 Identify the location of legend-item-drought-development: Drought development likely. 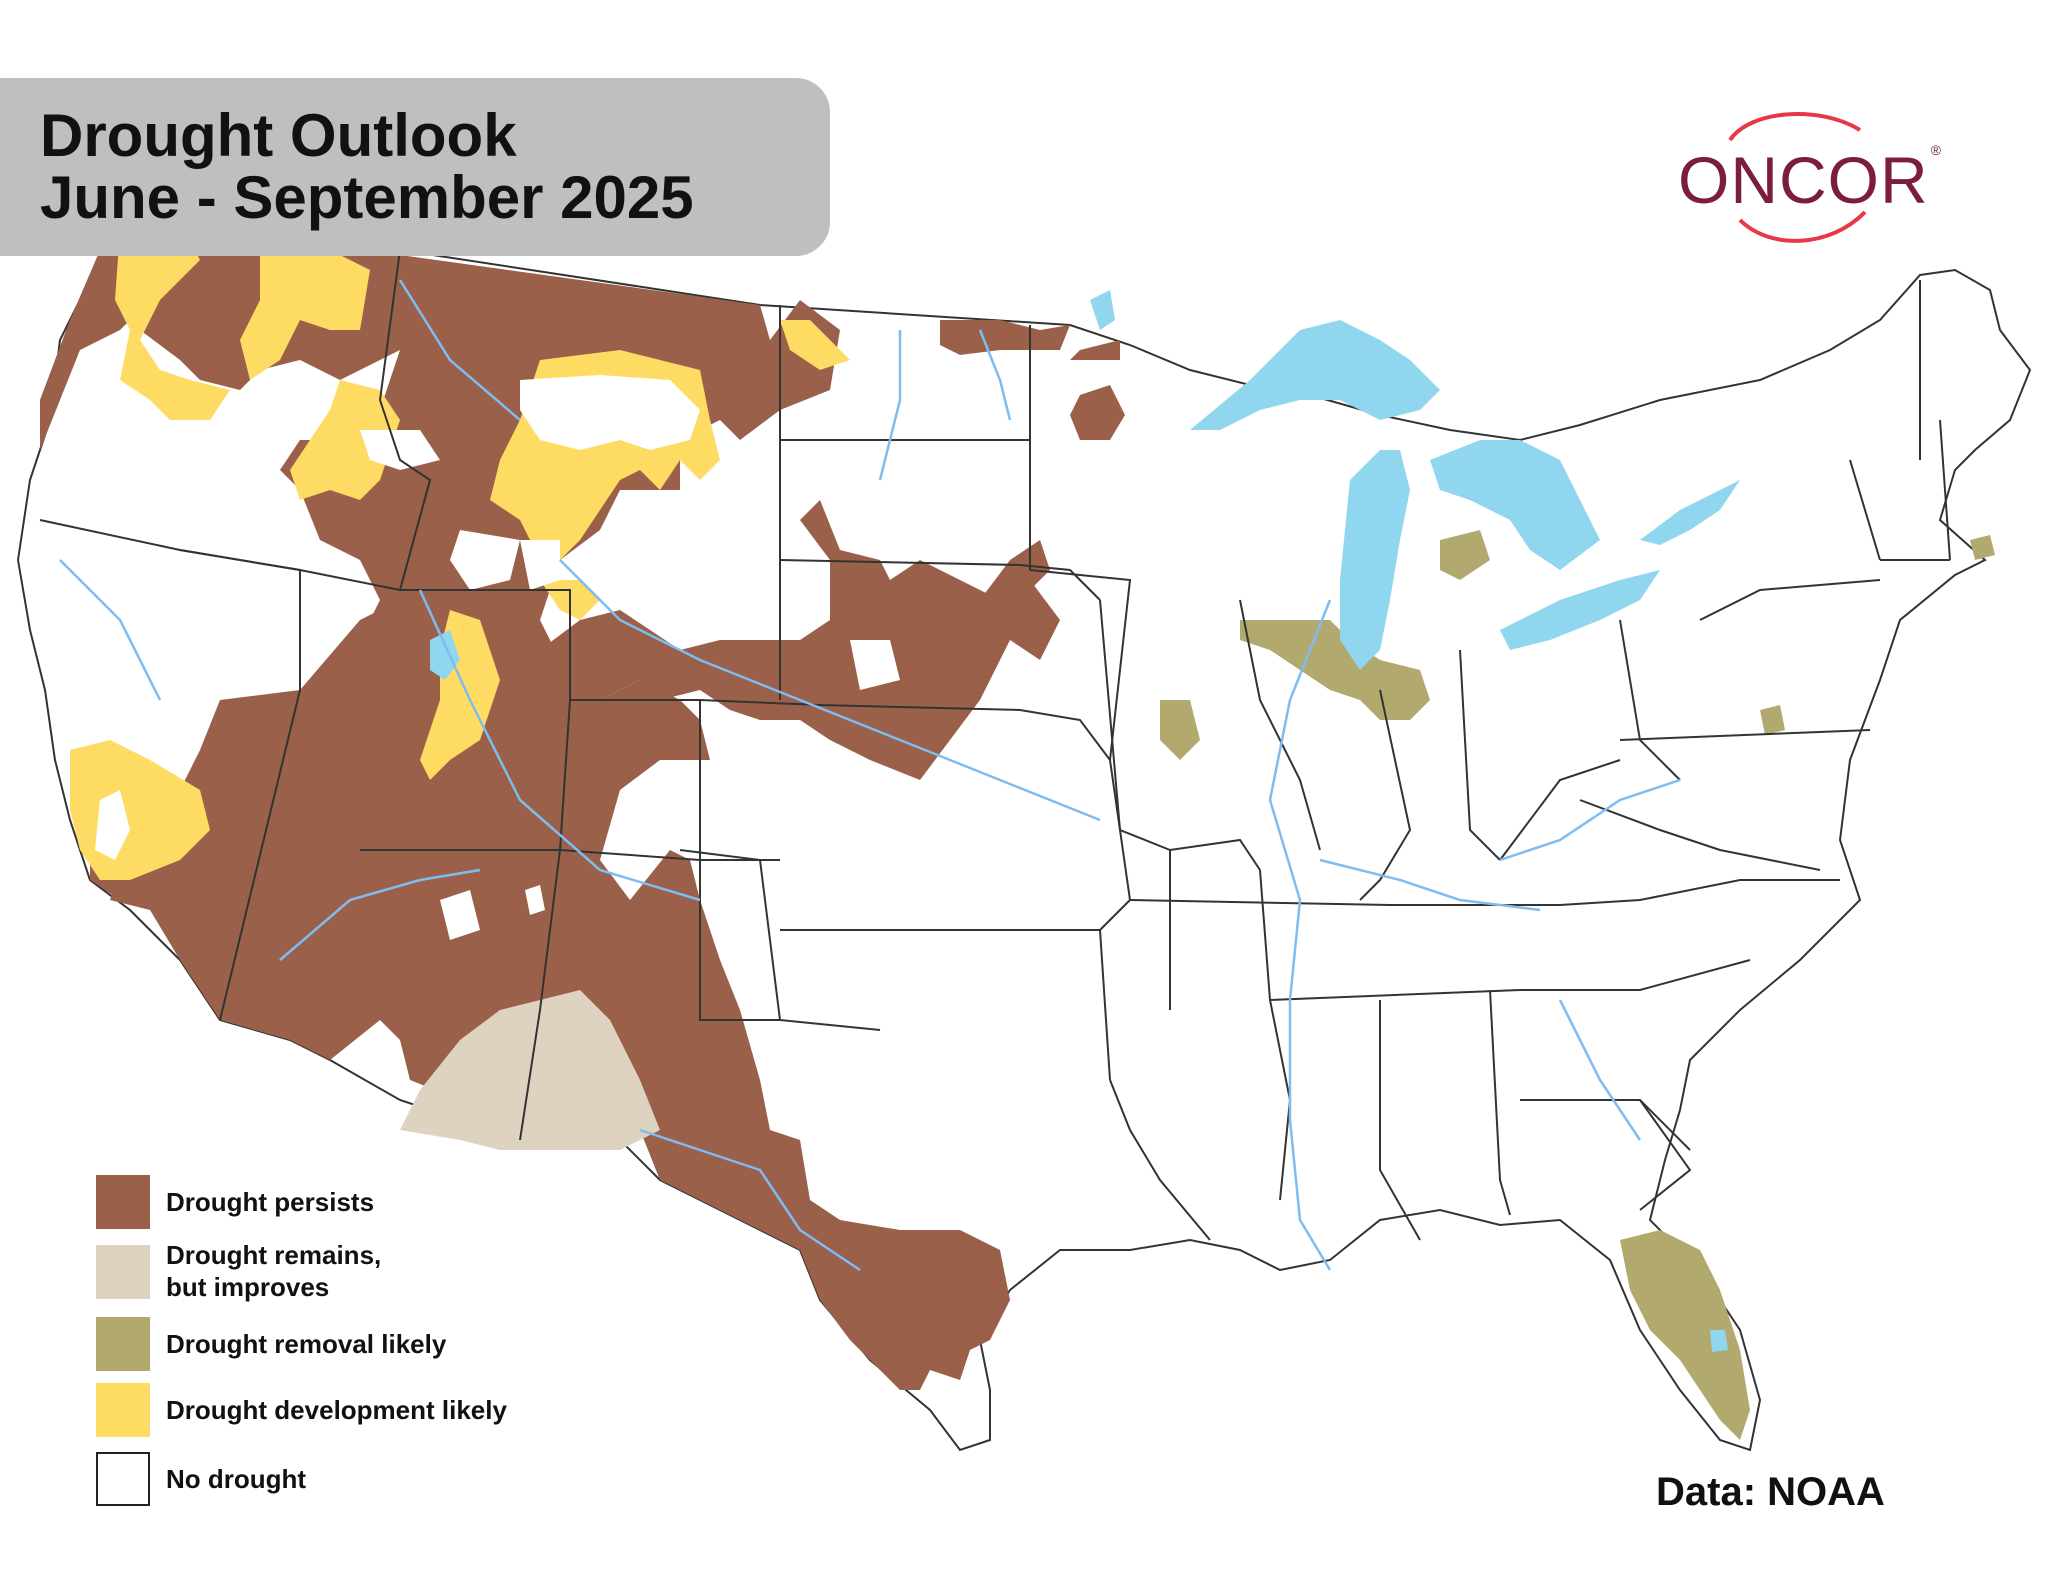
(356, 1413).